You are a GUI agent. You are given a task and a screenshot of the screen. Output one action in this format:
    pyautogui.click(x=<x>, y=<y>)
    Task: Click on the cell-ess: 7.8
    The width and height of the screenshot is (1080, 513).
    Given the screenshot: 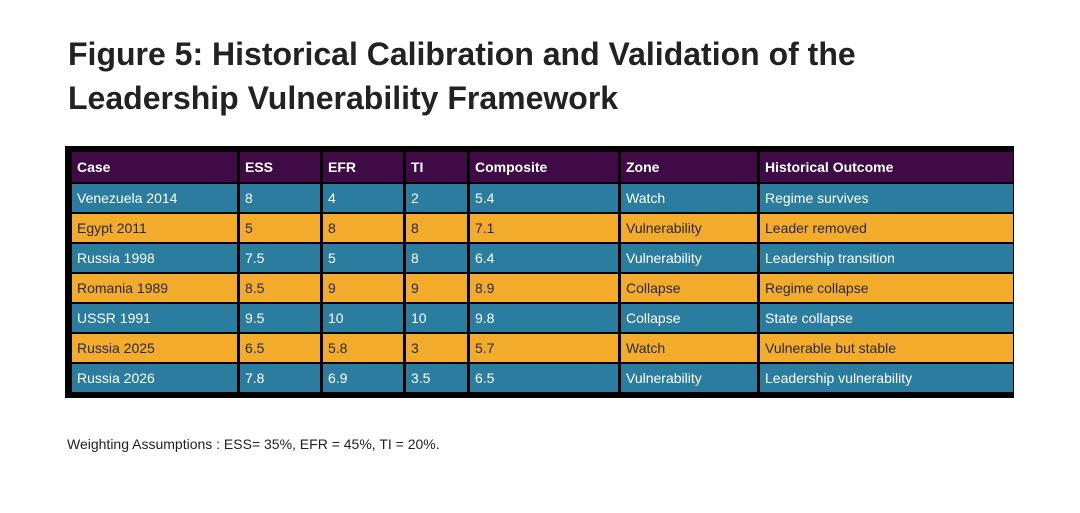 What is the action you would take?
    pyautogui.click(x=280, y=378)
    